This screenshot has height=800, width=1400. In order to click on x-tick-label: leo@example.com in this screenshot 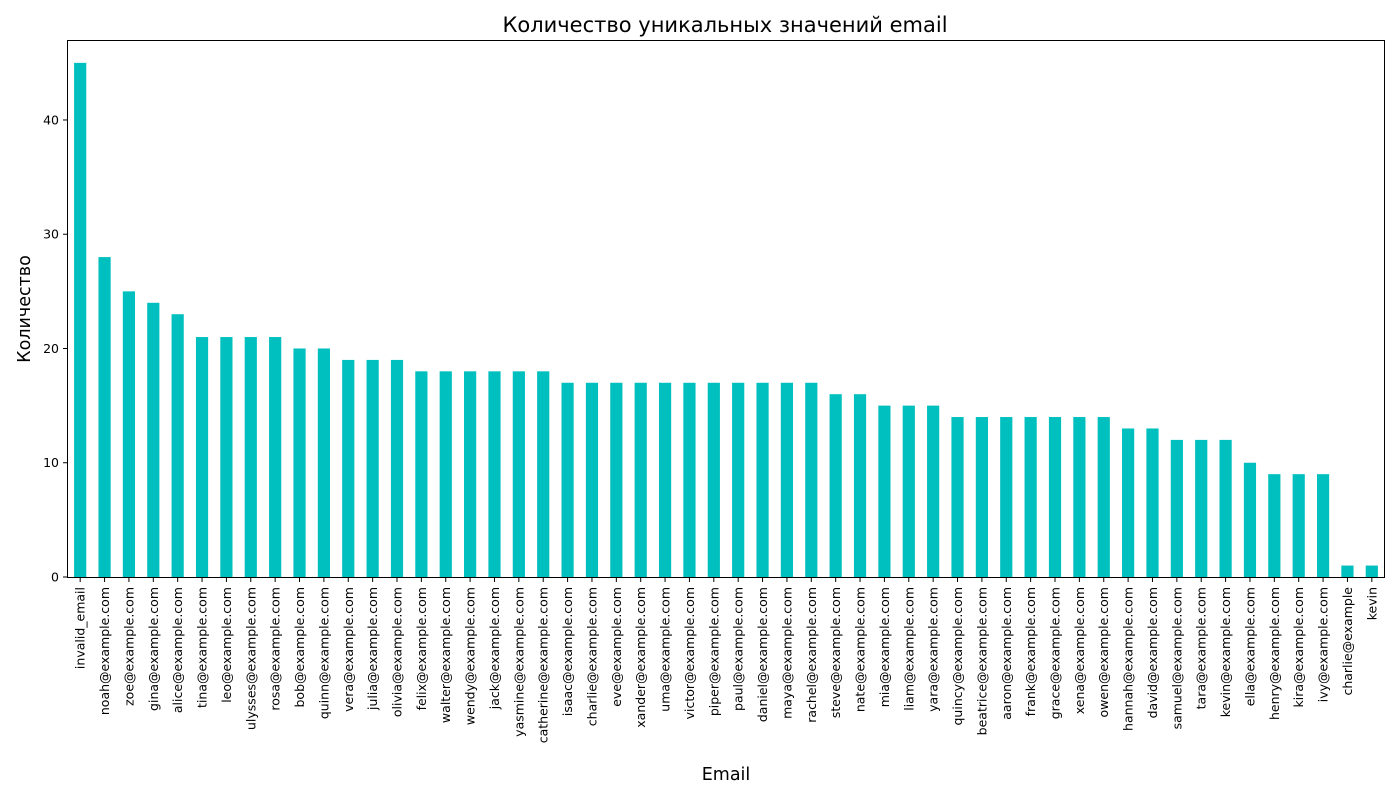, I will do `click(226, 645)`.